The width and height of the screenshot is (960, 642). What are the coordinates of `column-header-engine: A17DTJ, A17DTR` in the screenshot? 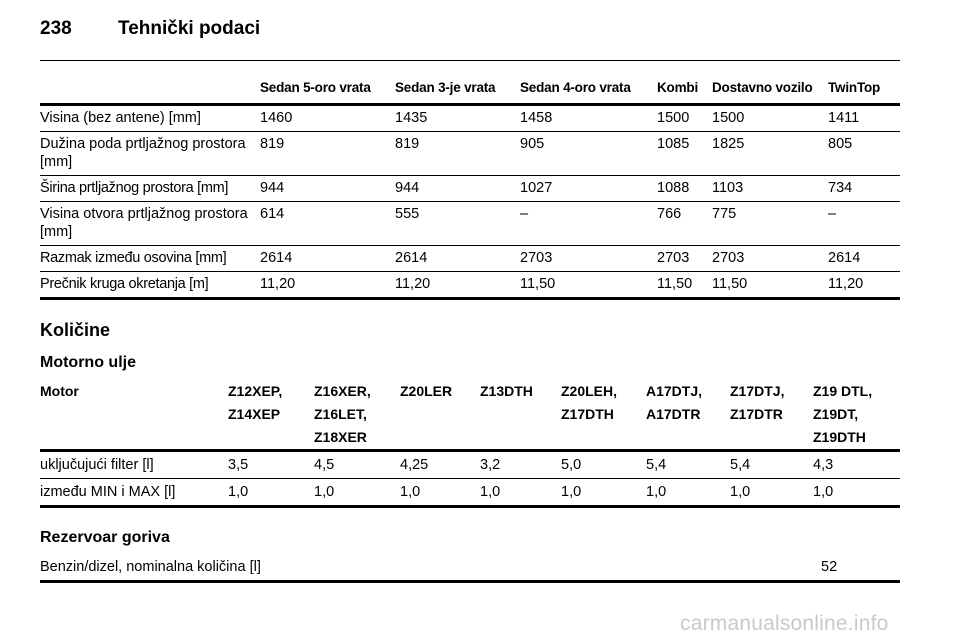 It's located at (688, 415).